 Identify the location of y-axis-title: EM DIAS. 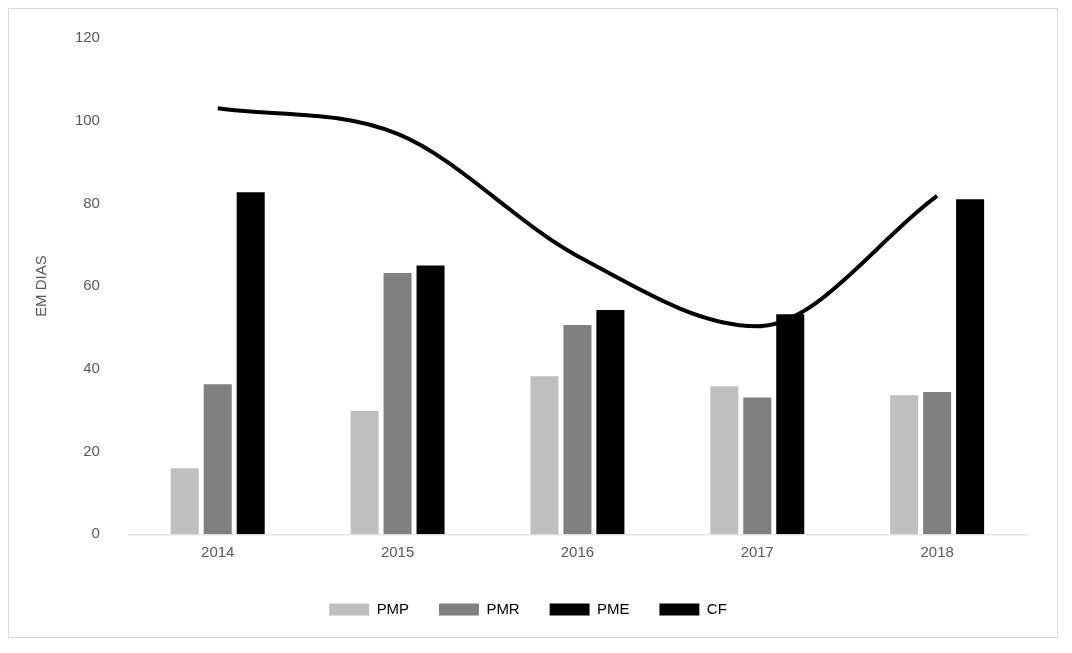
(41, 286).